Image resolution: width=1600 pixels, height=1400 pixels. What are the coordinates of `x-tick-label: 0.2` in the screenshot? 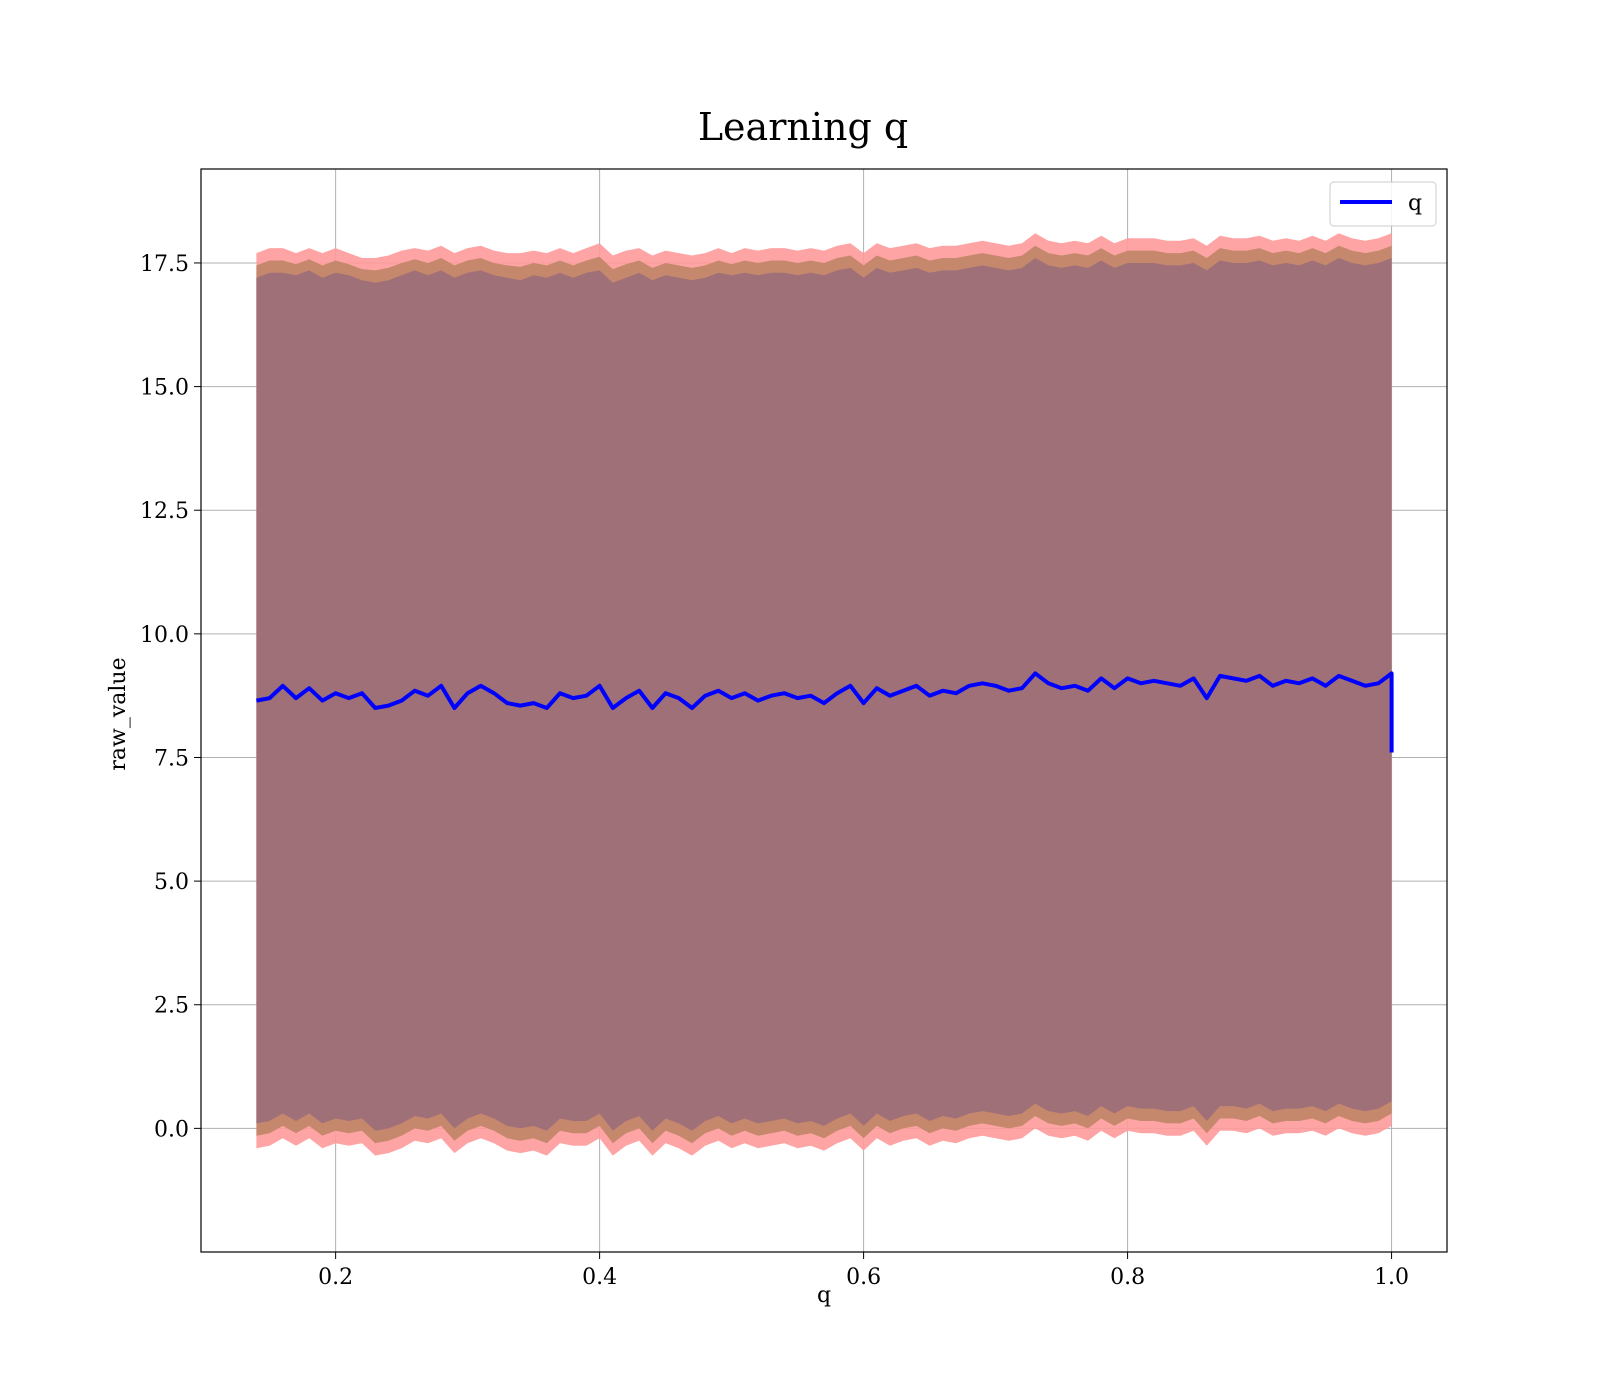 It's located at (335, 1277).